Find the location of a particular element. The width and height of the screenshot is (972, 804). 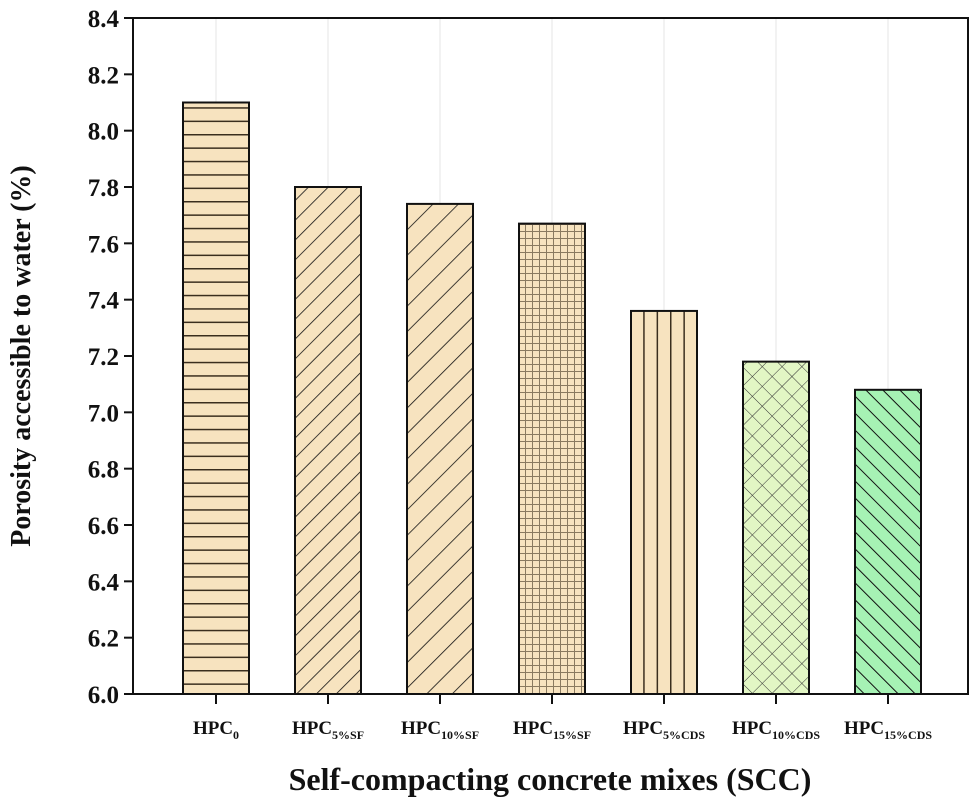

y-tick-label: 7.6 is located at coordinates (103, 244).